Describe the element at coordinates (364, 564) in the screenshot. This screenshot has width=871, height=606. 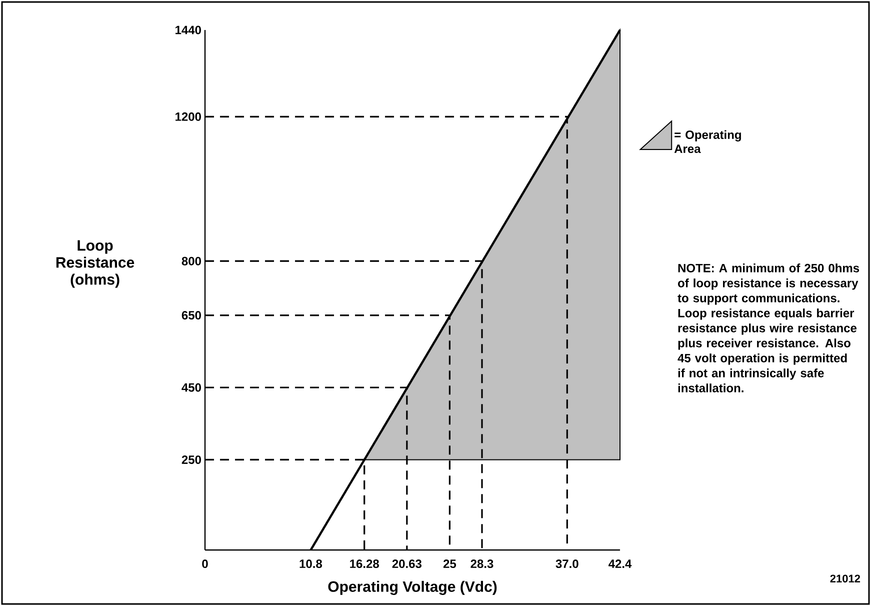
I see `x-tick-label: 16.28` at that location.